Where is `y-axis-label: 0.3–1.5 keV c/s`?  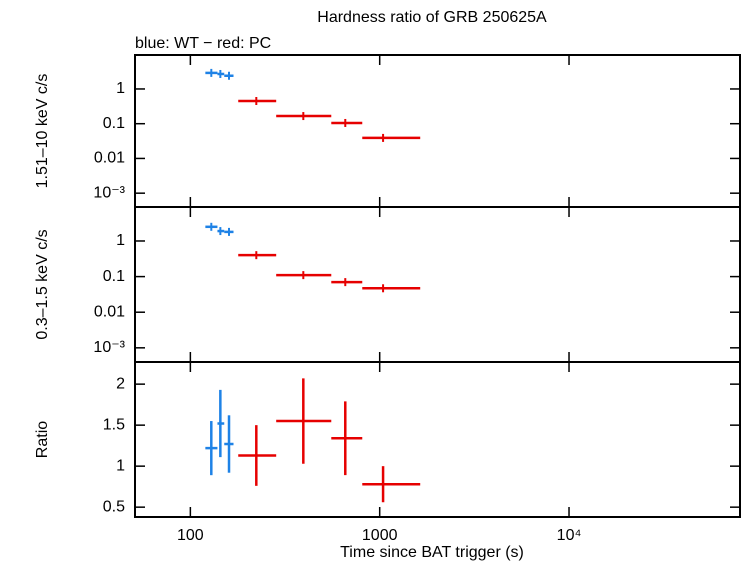 y-axis-label: 0.3–1.5 keV c/s is located at coordinates (42, 284).